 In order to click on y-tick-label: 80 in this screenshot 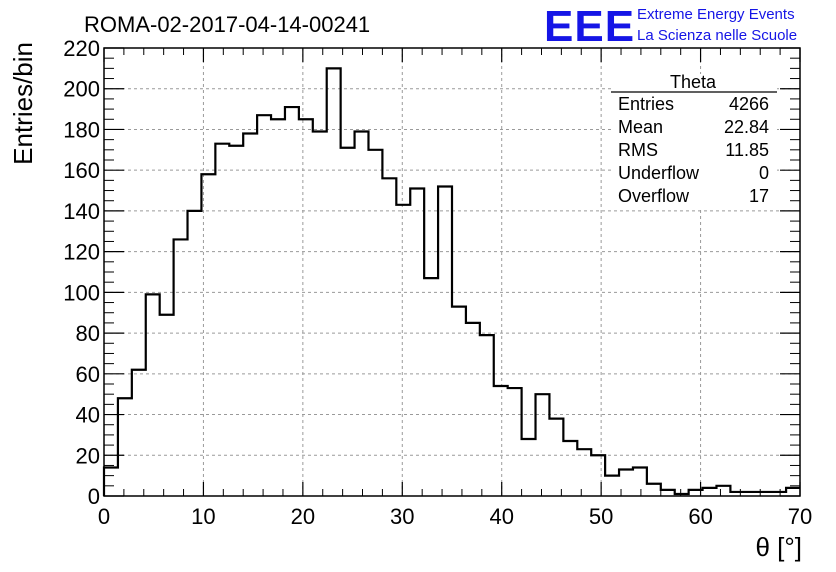, I will do `click(88, 333)`.